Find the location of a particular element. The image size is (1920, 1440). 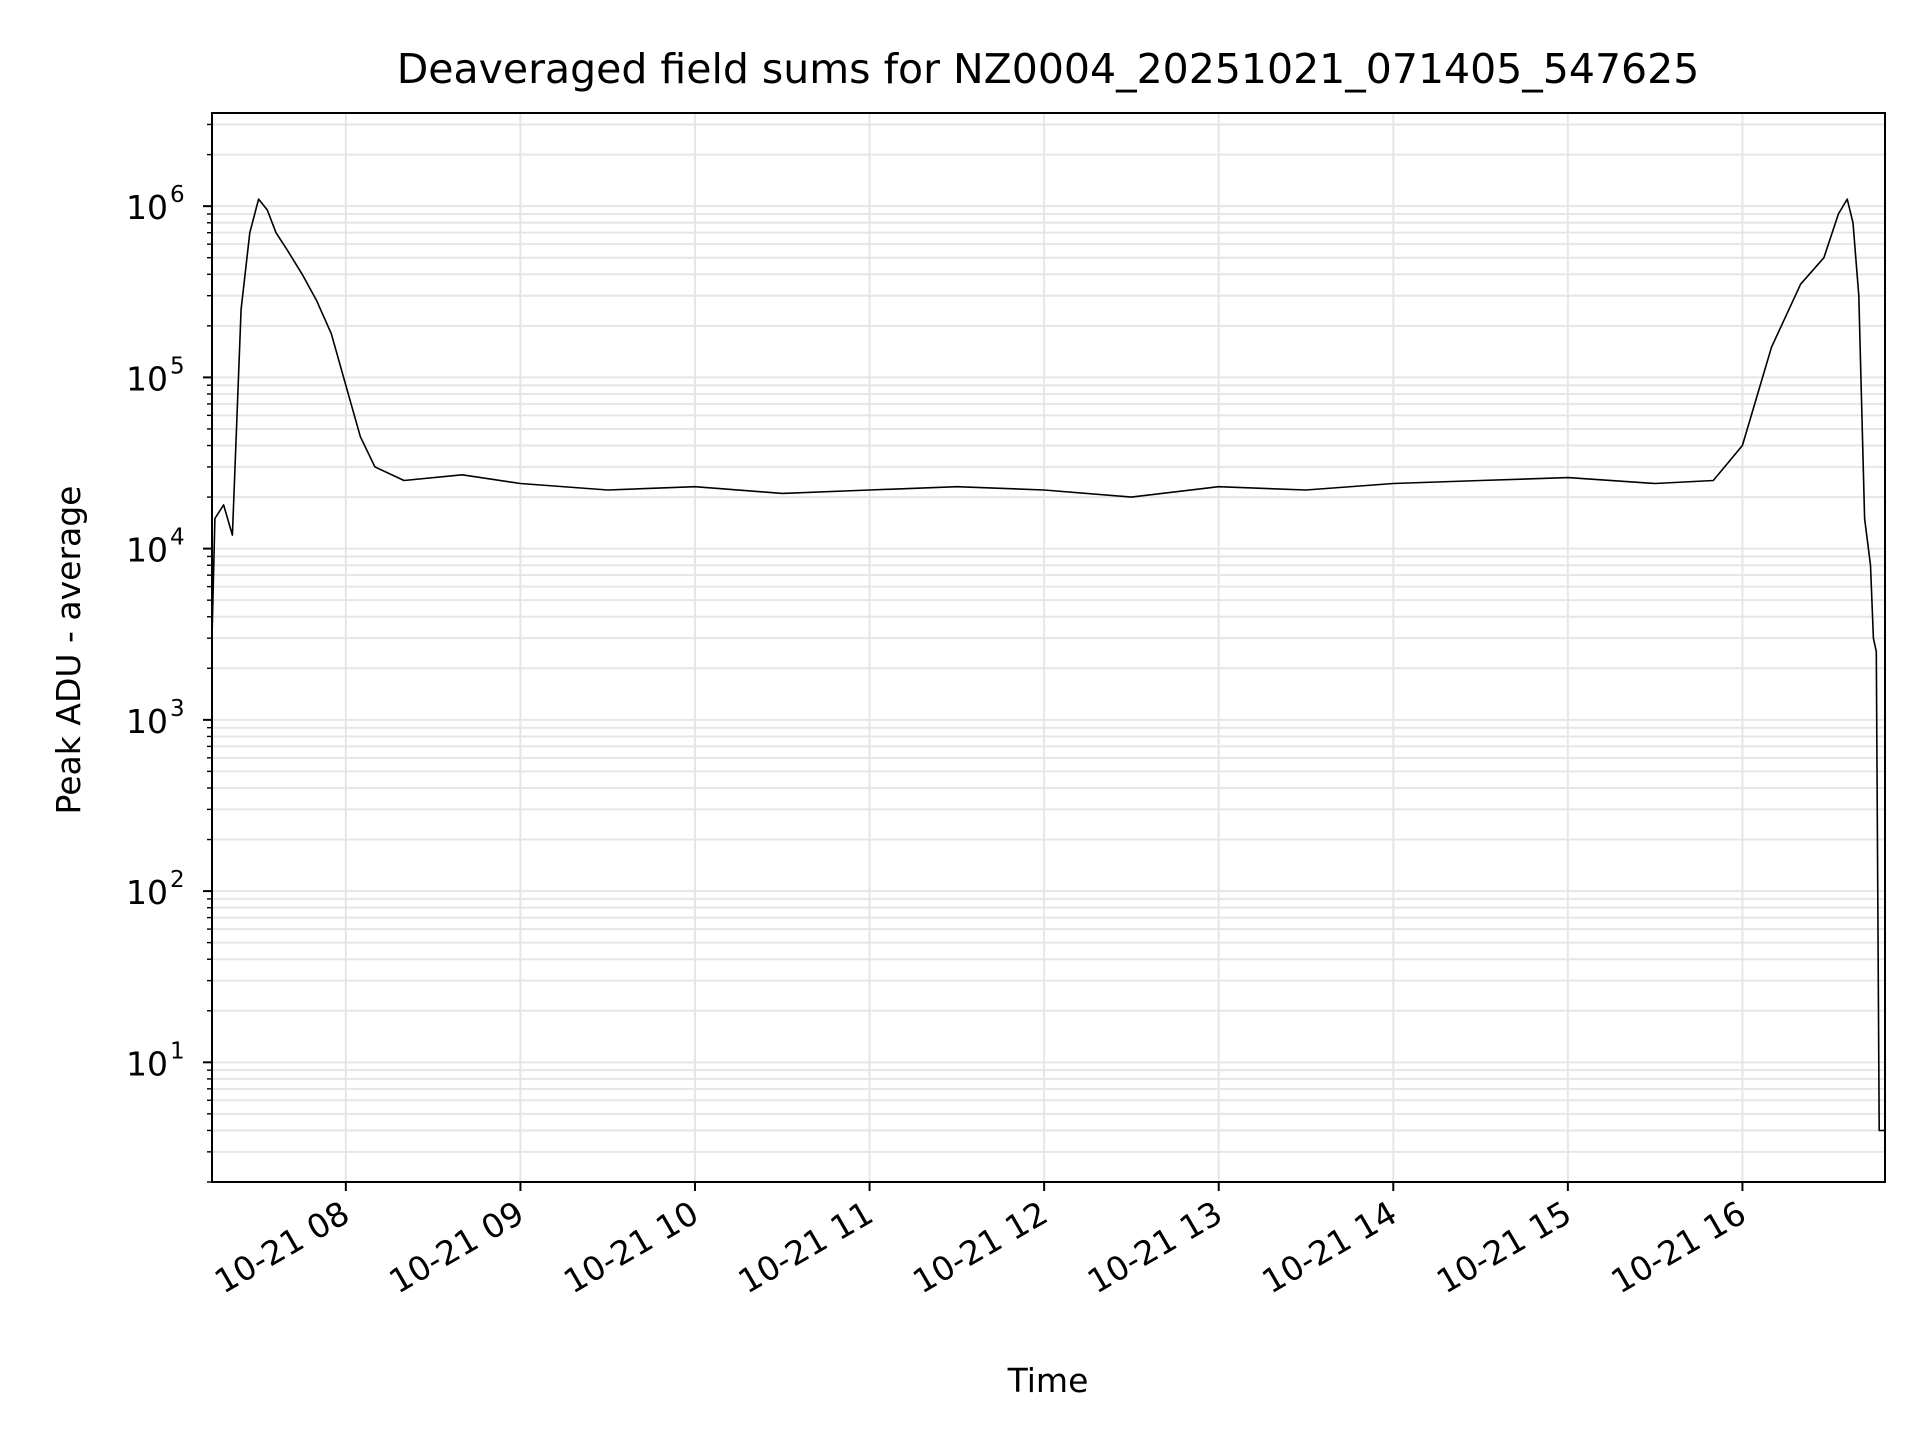

y-tick-label-exponent: 2 is located at coordinates (177, 880).